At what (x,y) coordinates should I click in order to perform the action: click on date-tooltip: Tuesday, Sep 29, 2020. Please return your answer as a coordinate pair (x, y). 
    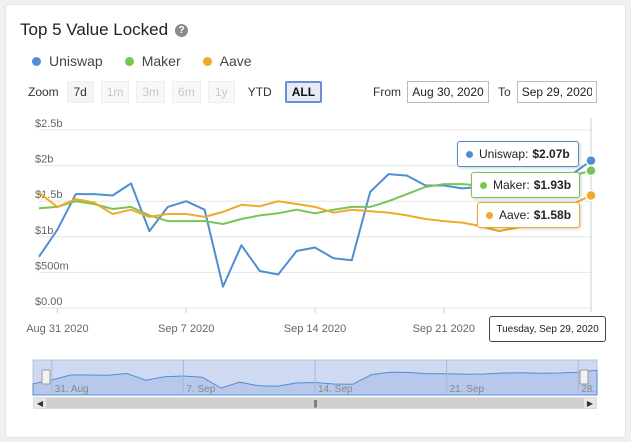
    Looking at the image, I should click on (547, 329).